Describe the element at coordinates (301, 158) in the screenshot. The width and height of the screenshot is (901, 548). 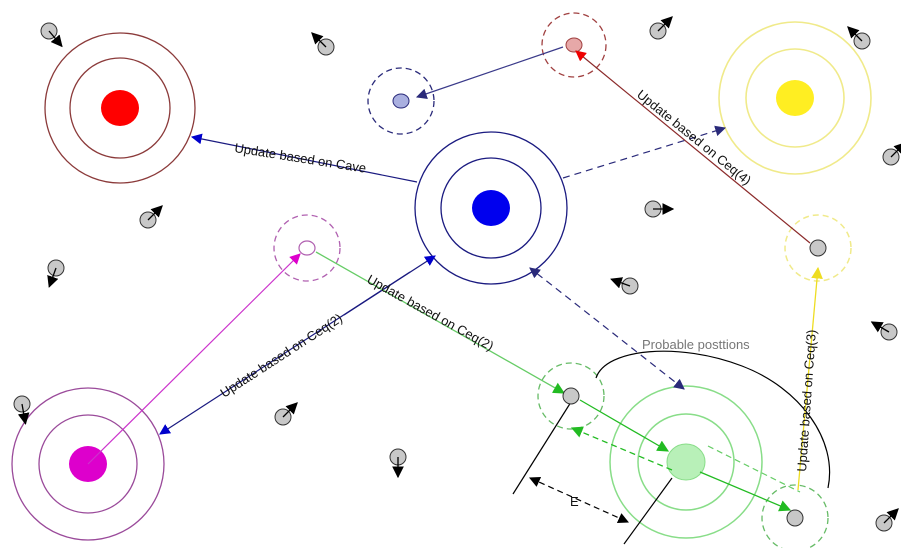
I see `cave-update-label: Update based on Cave` at that location.